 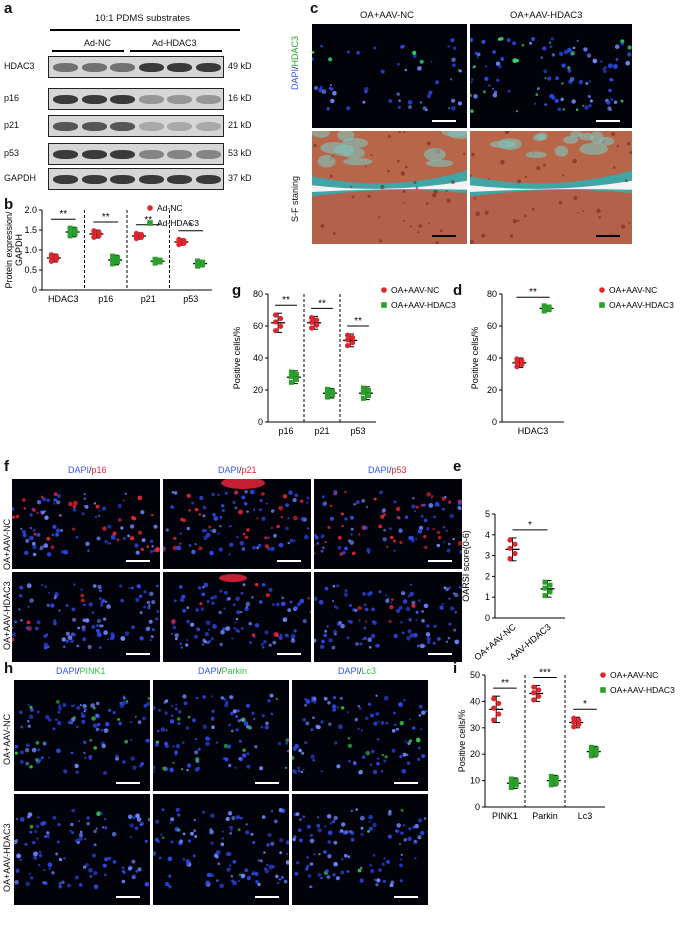 What do you see at coordinates (388, 524) in the screenshot?
I see `f-image-r1-c3` at bounding box center [388, 524].